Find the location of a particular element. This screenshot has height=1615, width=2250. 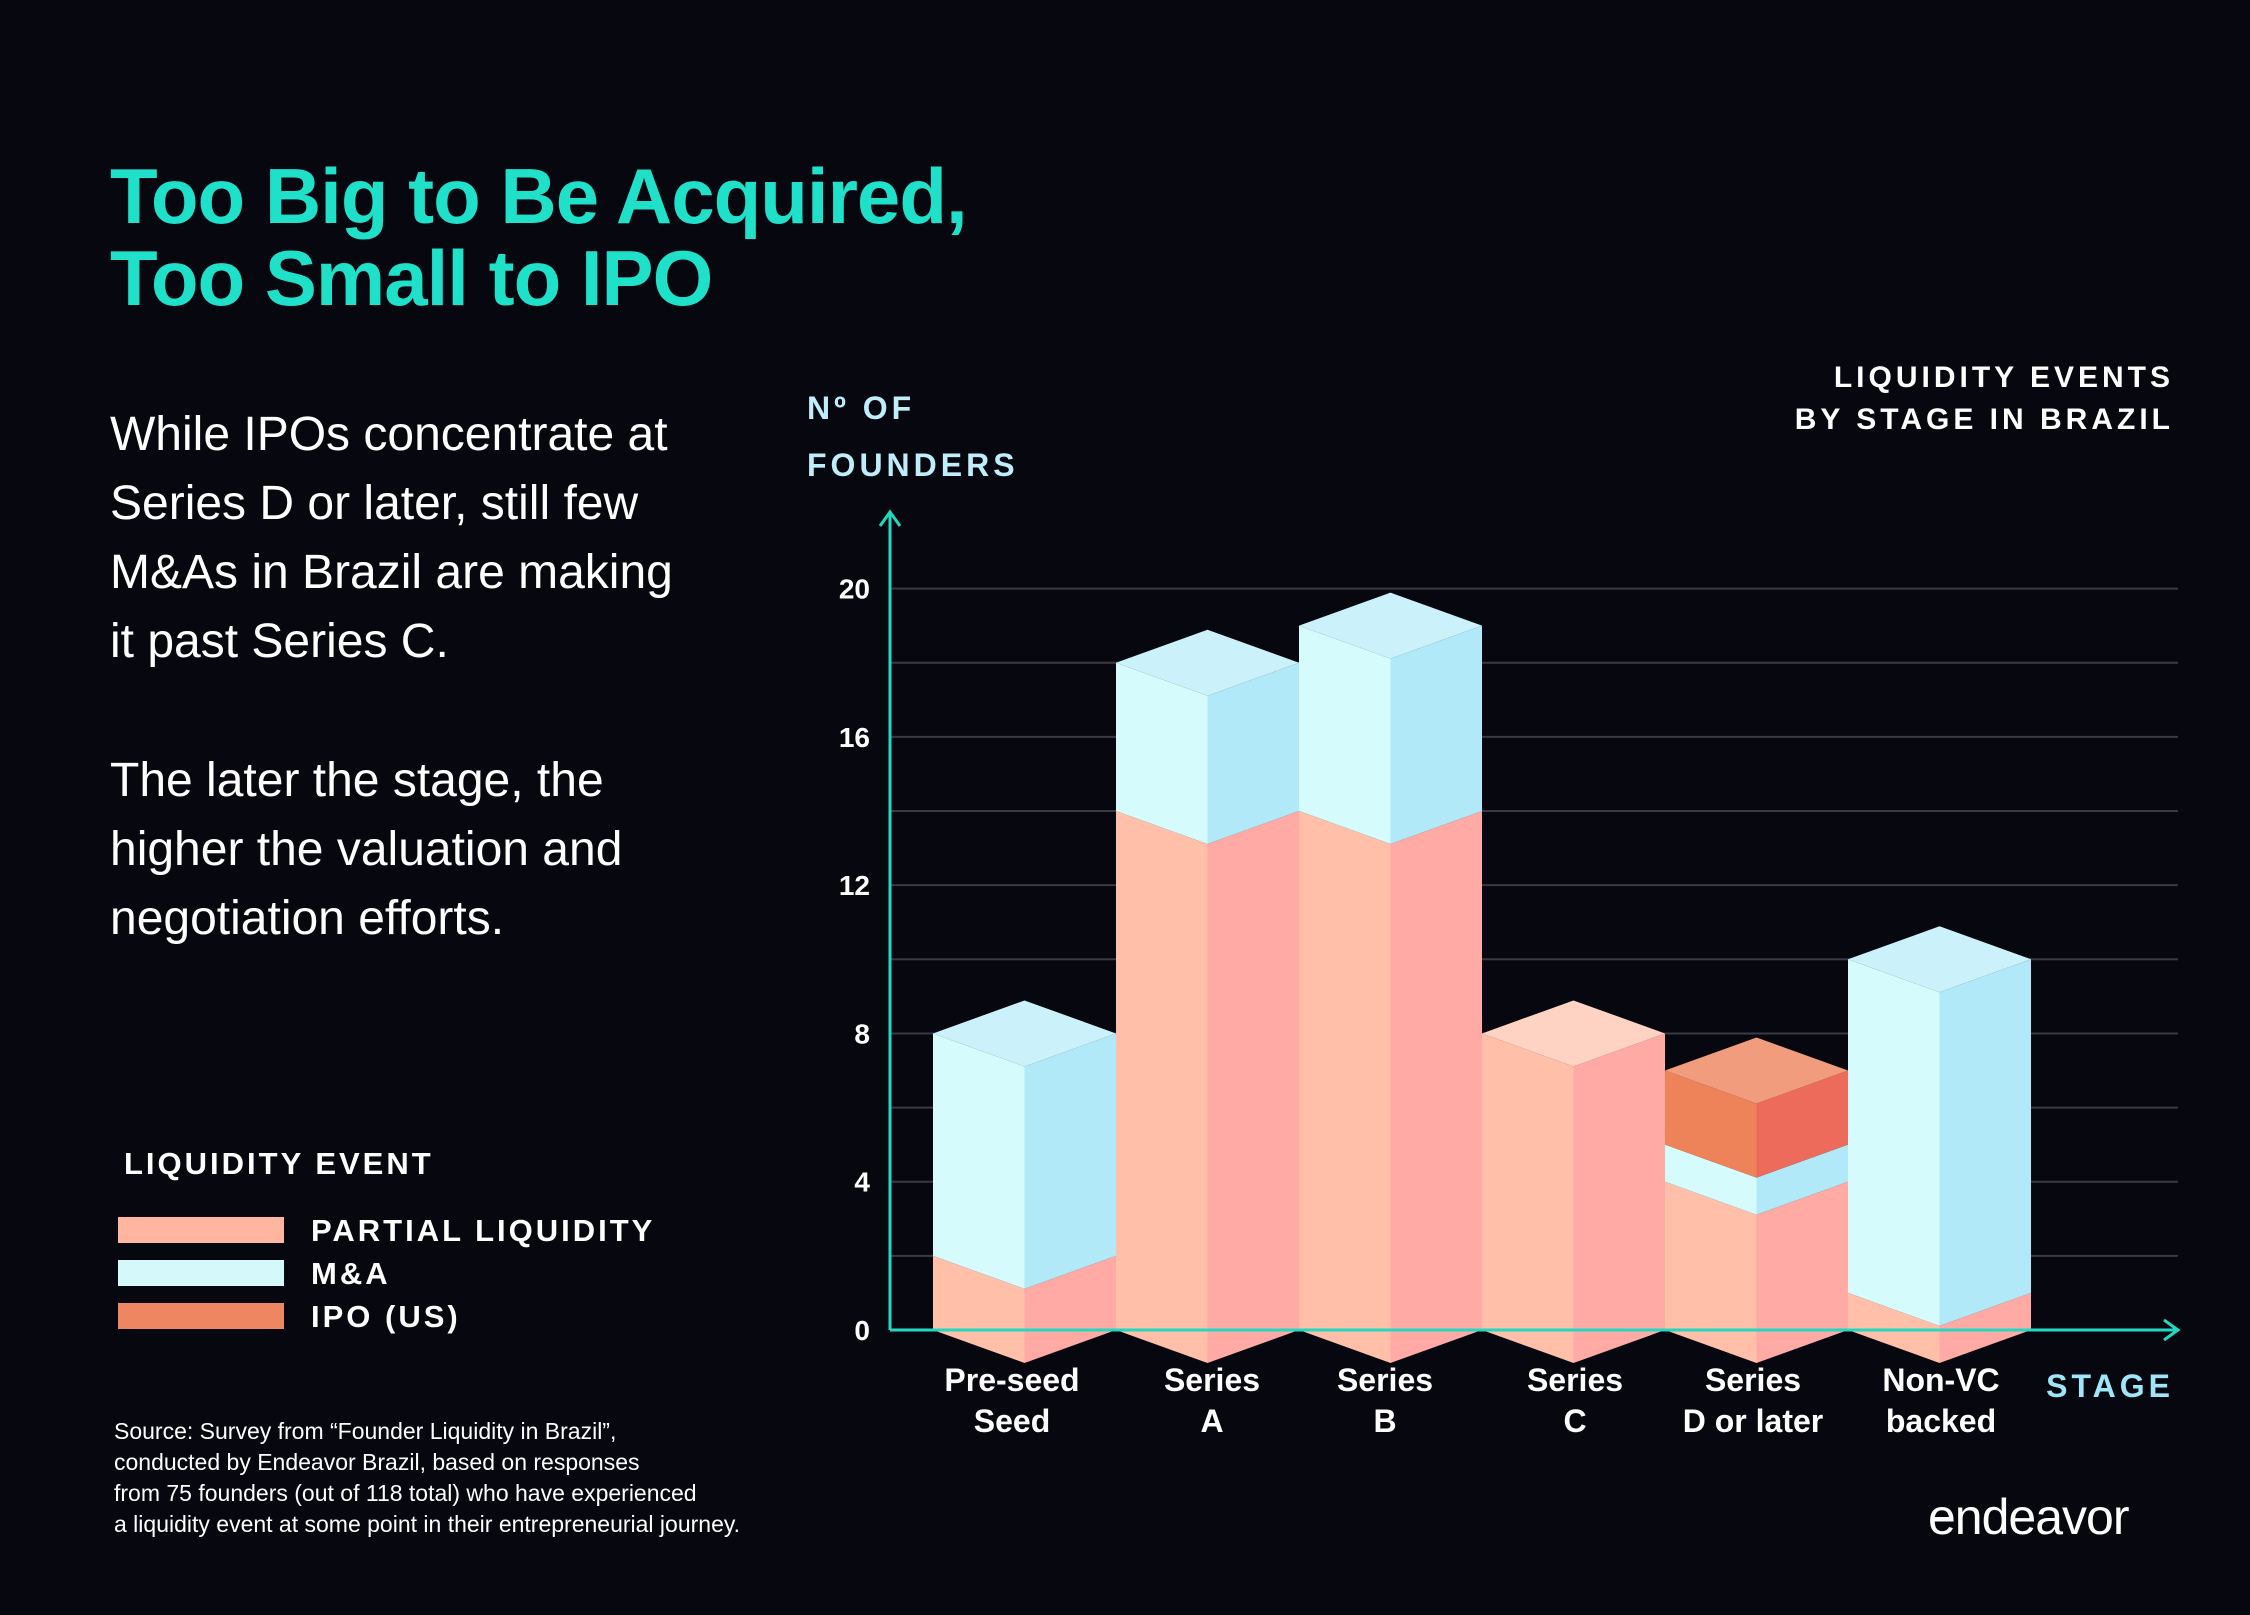

chart-title-line-1: LIQUIDITY EVENTS is located at coordinates (2003, 377).